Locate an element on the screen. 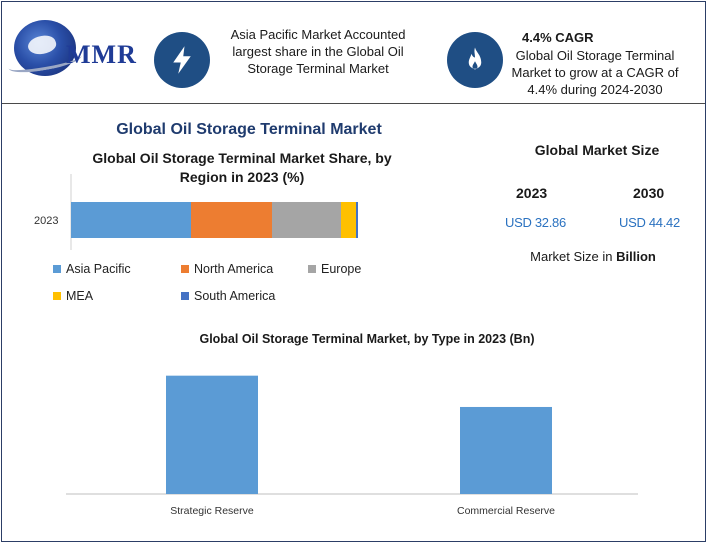 The image size is (709, 545). legend-label: South America is located at coordinates (235, 296).